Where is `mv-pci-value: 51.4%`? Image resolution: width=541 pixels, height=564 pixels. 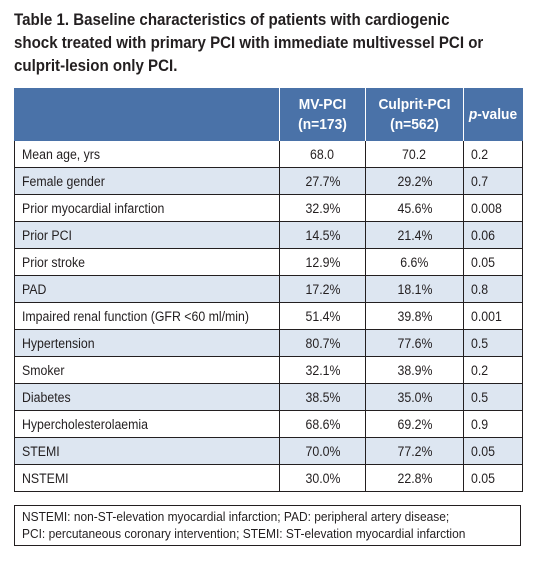 mv-pci-value: 51.4% is located at coordinates (322, 316).